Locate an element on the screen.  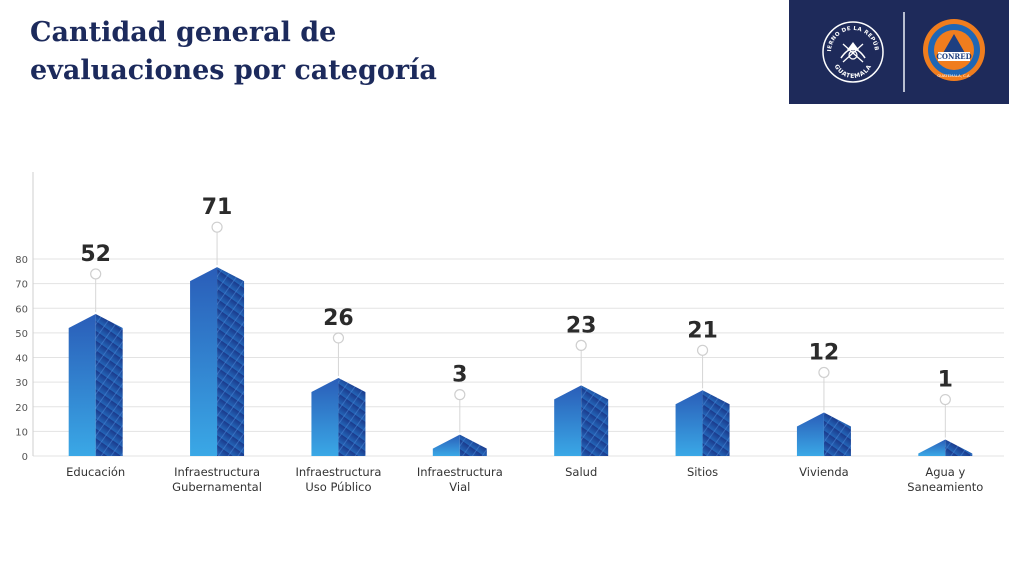
x-category-label: Vivienda is located at coordinates (824, 472).